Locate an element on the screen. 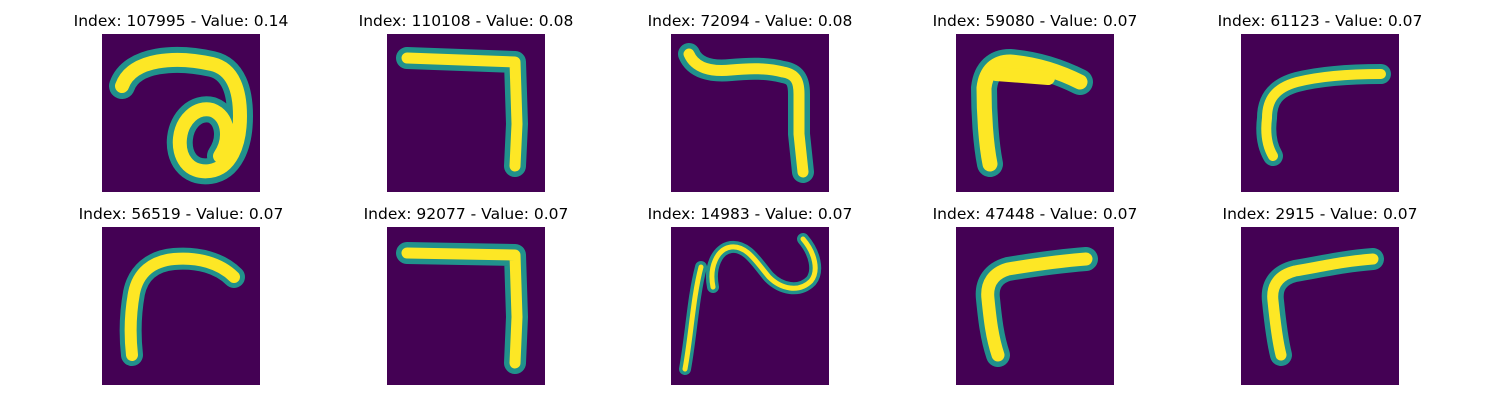 This screenshot has width=1500, height=400. panel-1: Index: 107995 - Value: 0.14 is located at coordinates (181, 101).